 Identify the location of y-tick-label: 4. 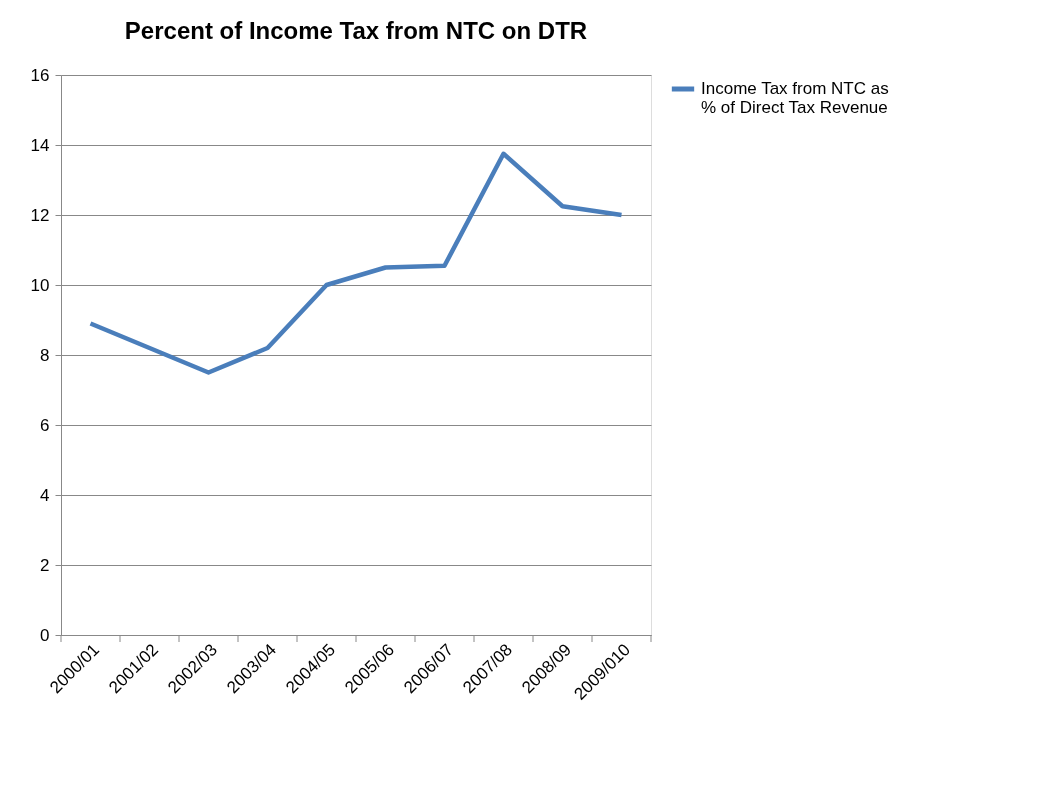
(45, 495).